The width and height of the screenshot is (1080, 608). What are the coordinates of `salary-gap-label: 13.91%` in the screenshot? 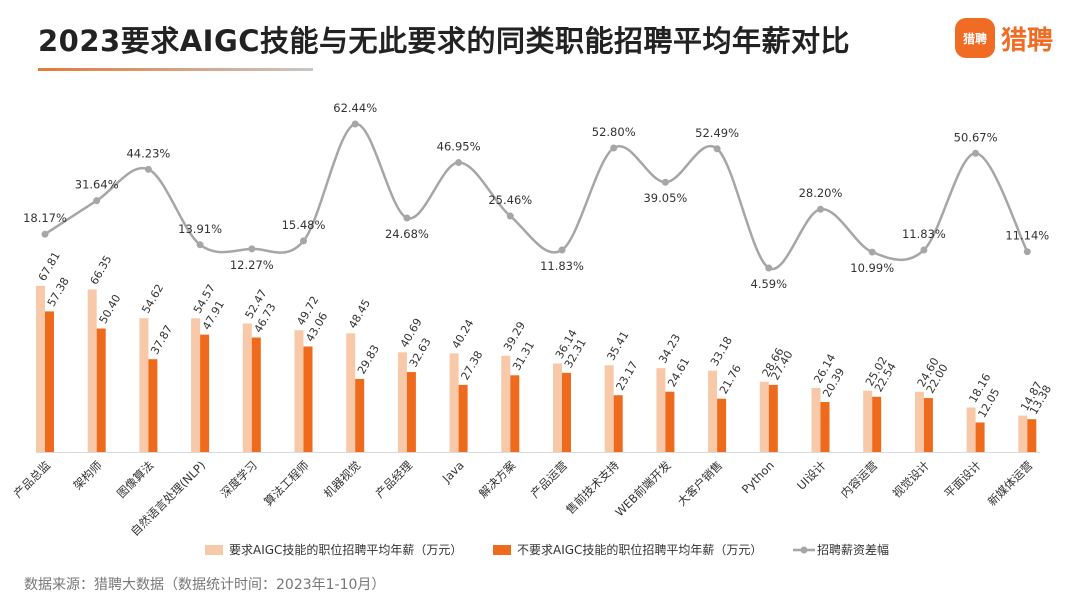 It's located at (200, 229).